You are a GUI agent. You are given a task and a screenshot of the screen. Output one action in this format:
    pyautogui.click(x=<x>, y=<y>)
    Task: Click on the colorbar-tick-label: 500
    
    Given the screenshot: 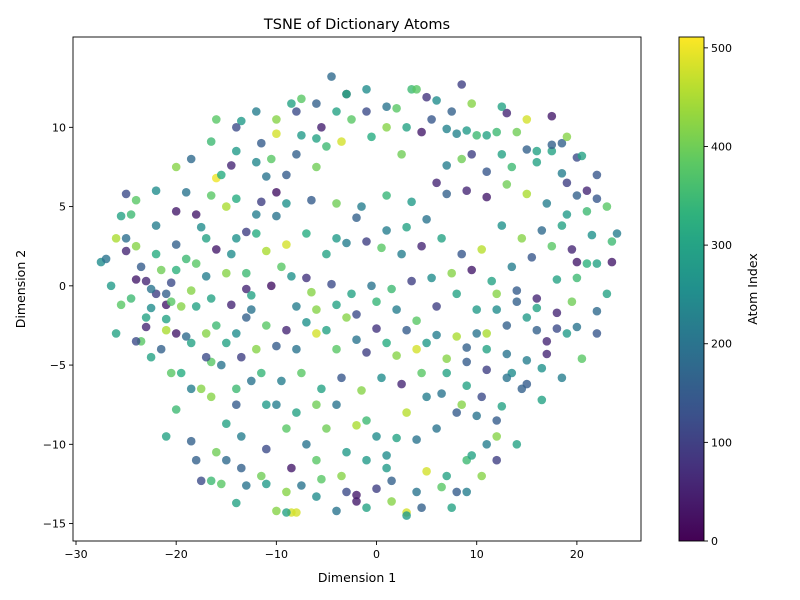 What is the action you would take?
    pyautogui.click(x=721, y=48)
    